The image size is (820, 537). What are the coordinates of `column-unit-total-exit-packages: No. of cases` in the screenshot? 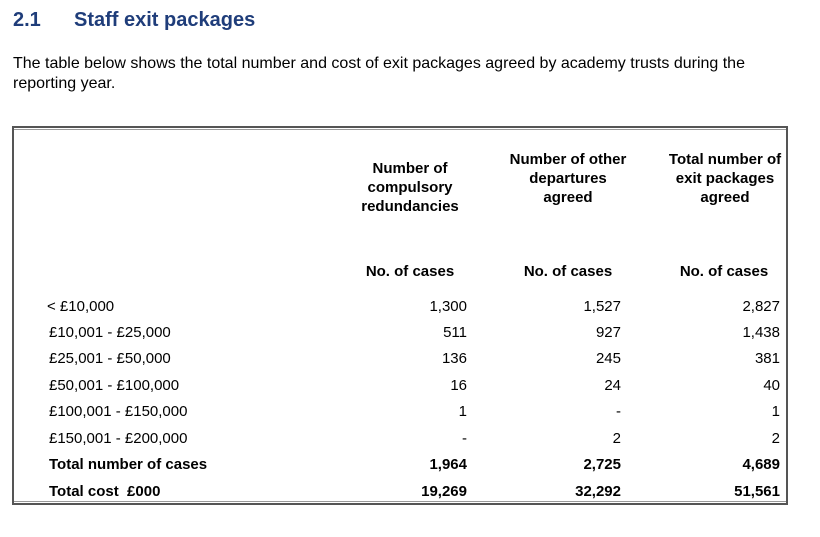 It's located at (724, 271).